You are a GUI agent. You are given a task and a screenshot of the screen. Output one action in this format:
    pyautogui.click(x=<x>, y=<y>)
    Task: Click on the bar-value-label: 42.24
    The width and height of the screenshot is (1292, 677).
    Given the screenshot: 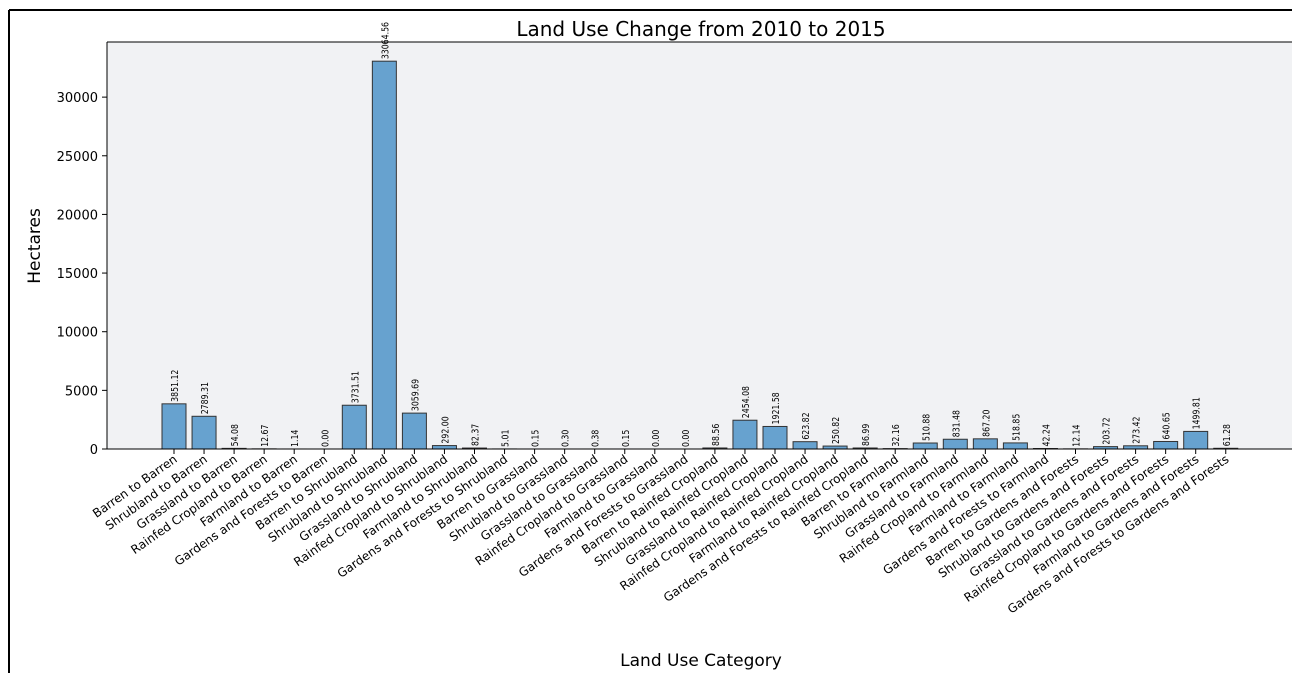 What is the action you would take?
    pyautogui.click(x=1047, y=435)
    